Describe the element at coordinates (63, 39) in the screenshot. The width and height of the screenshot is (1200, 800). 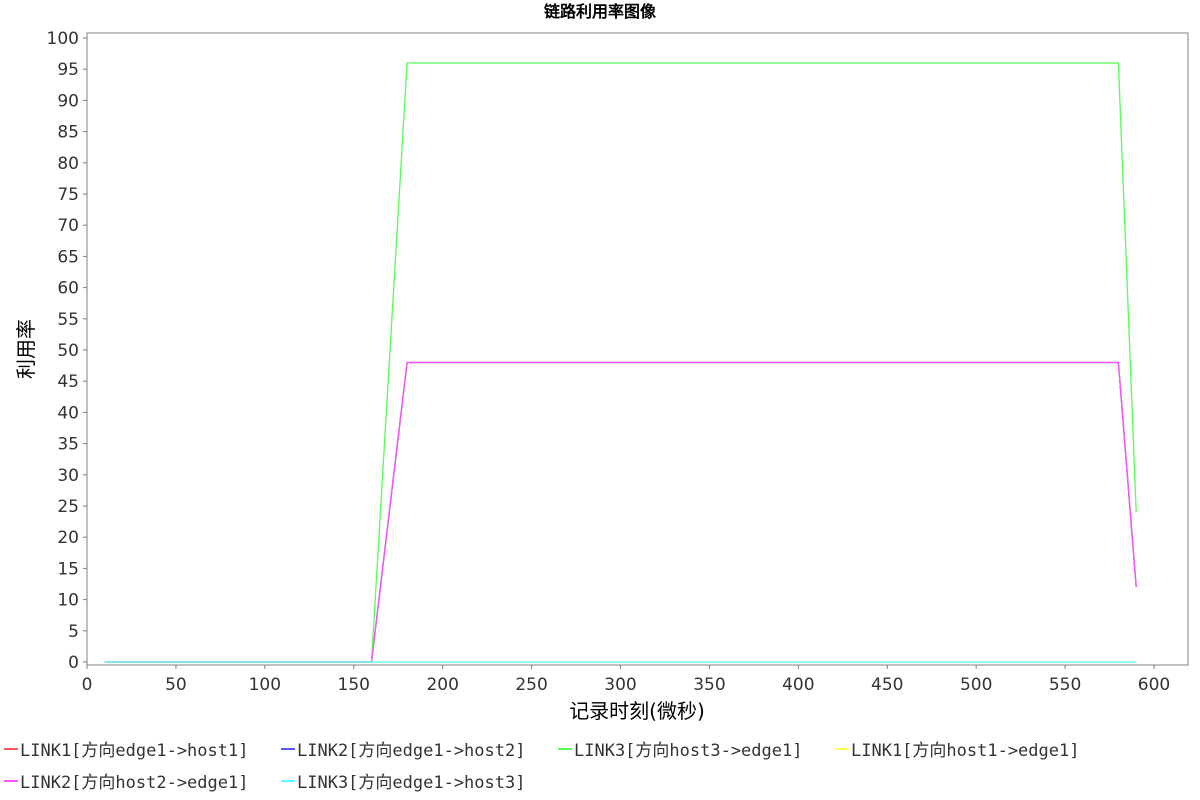
I see `y-tick-label: 100` at that location.